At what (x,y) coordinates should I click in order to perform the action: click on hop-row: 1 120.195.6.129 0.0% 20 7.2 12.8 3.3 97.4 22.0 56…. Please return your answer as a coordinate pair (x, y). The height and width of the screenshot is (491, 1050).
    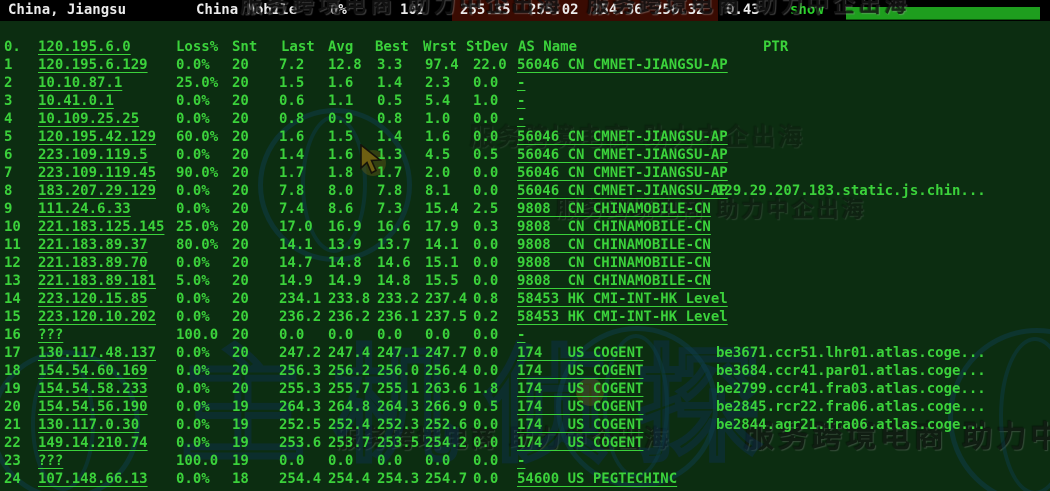
    Looking at the image, I should click on (525, 65).